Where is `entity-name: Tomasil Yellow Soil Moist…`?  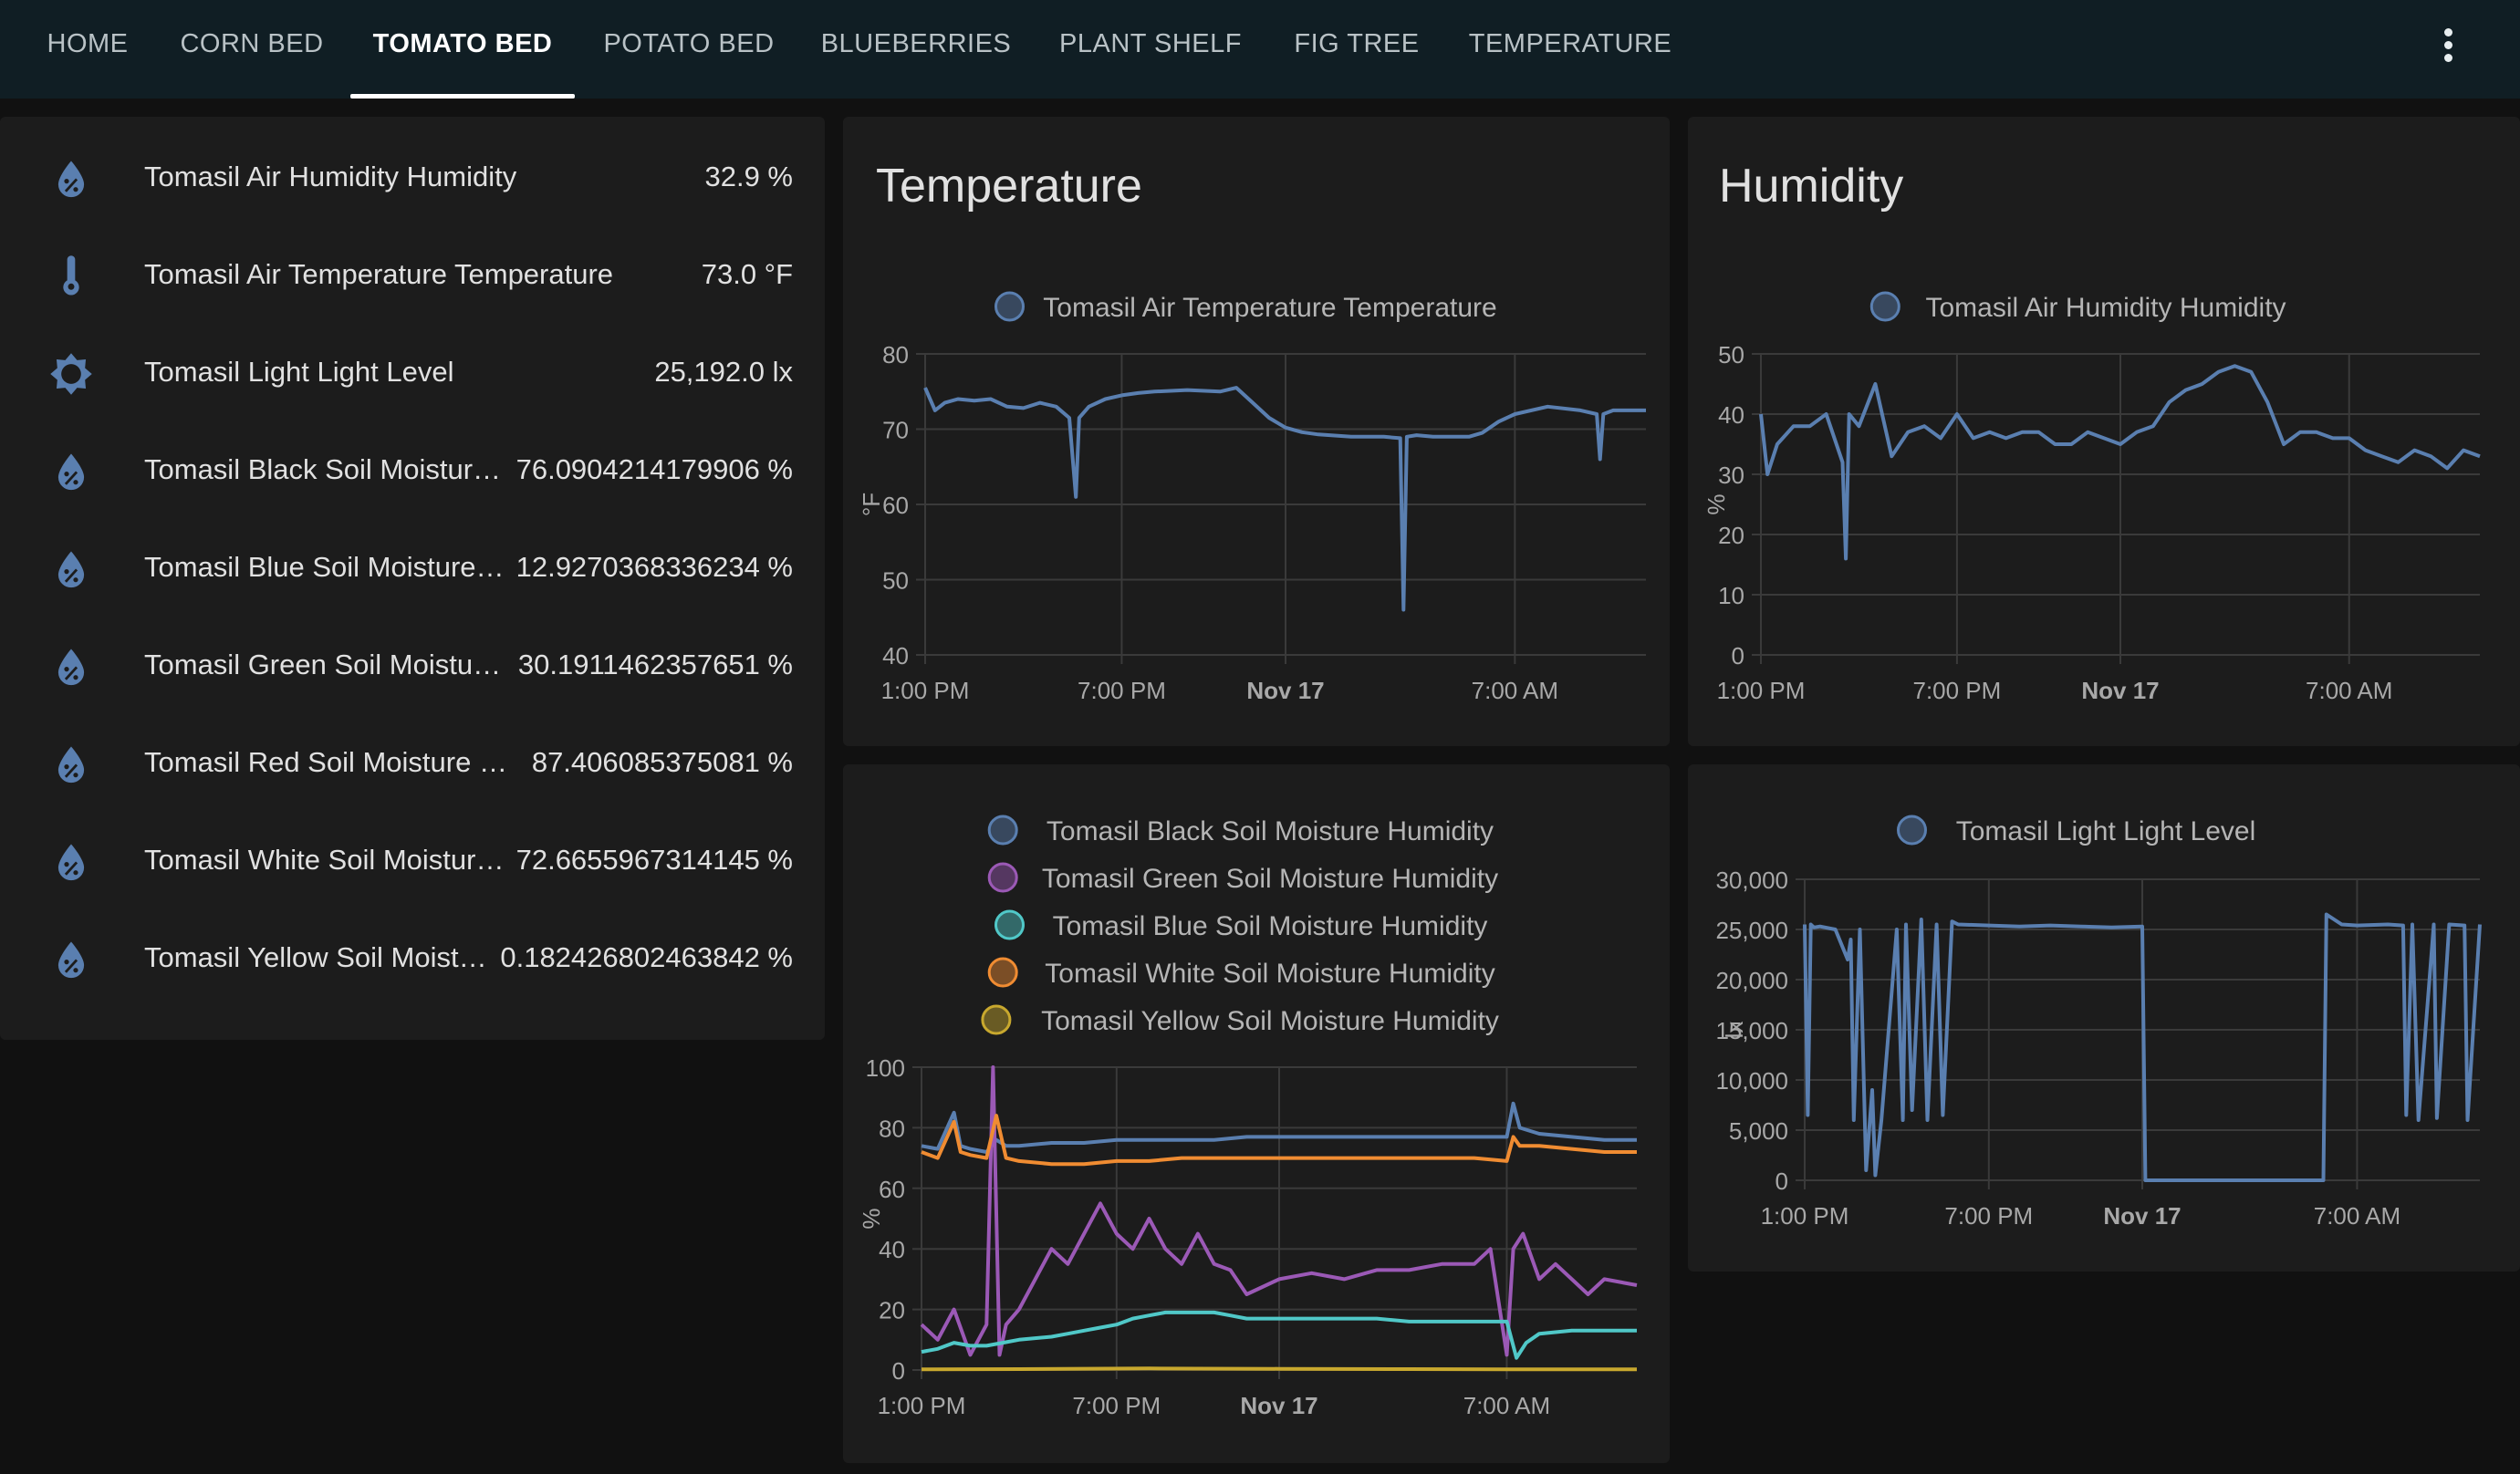 entity-name: Tomasil Yellow Soil Moist… is located at coordinates (315, 957).